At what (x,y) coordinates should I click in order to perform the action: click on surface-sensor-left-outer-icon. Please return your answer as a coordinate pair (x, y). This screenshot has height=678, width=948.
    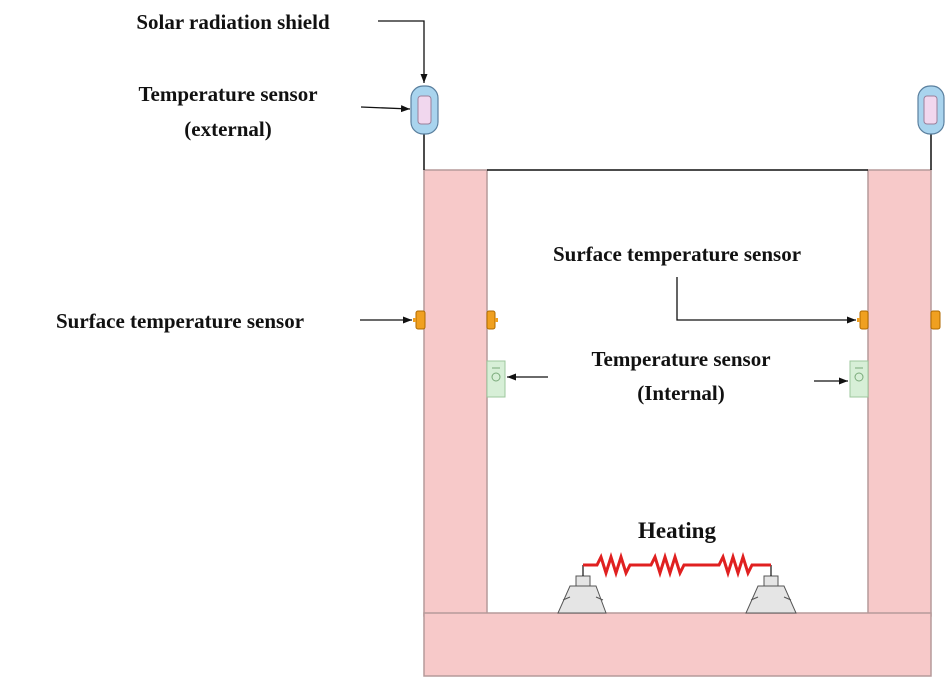
    Looking at the image, I should click on (419, 320).